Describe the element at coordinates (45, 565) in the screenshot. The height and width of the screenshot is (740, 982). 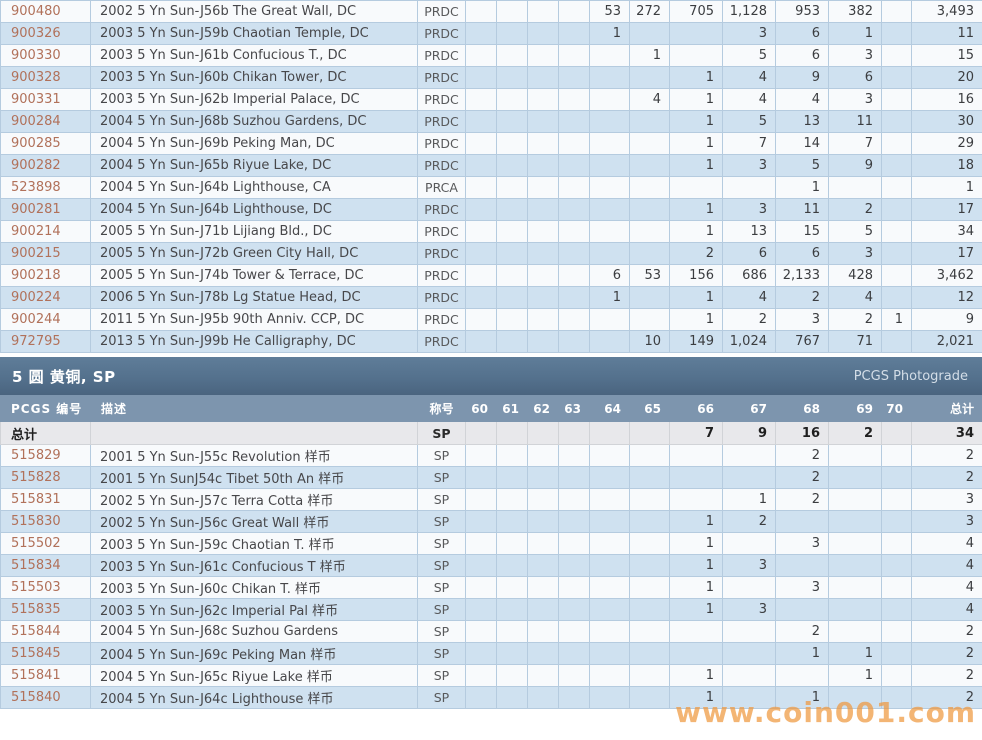
I see `pcgs-number-link: 515834` at that location.